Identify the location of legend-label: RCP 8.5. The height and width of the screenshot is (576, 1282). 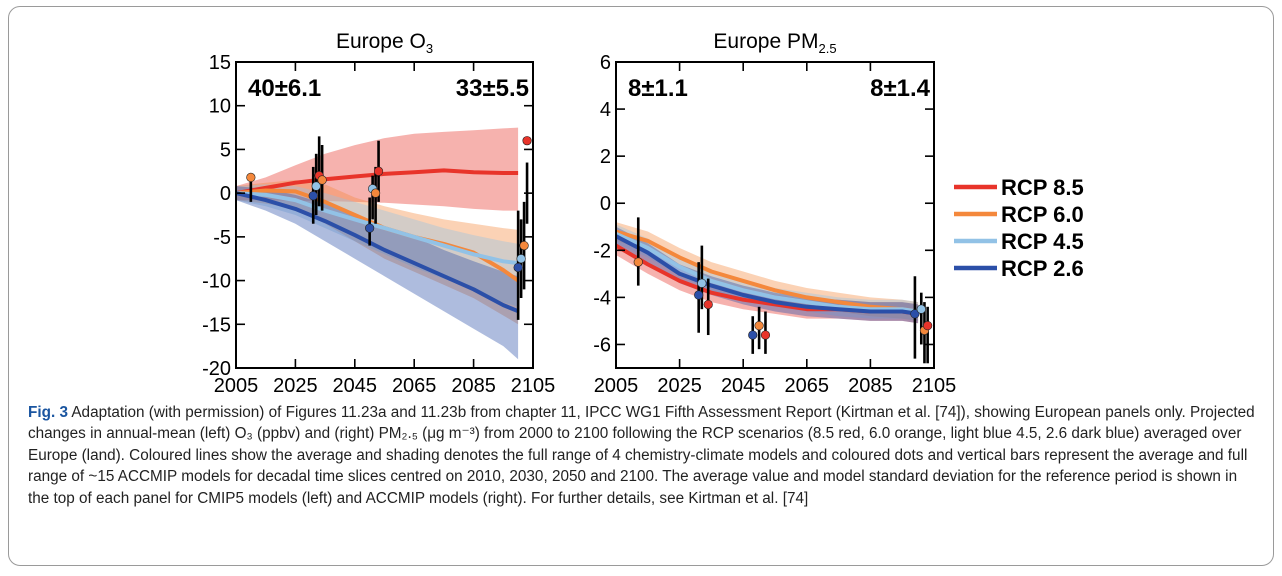
(1042, 187).